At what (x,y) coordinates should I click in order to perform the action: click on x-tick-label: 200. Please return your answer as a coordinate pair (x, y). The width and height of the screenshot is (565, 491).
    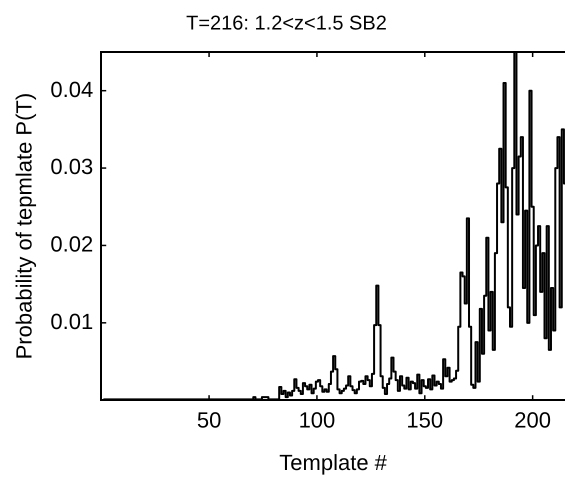
    Looking at the image, I should click on (533, 419).